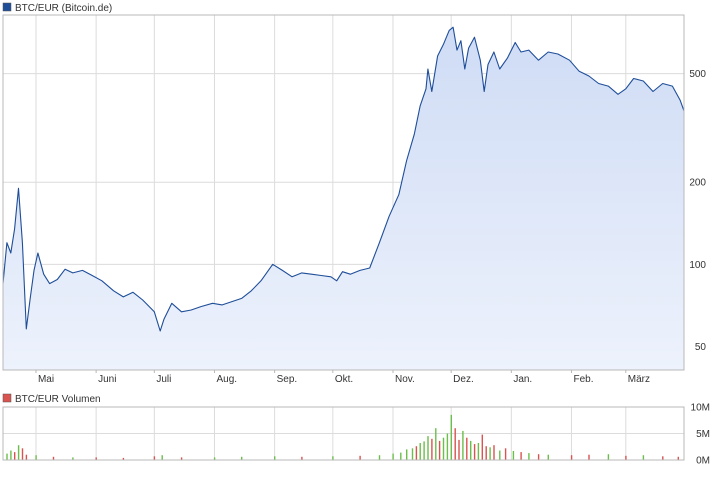 This screenshot has height=496, width=726. Describe the element at coordinates (463, 379) in the screenshot. I see `x-tick-label: Dez.` at that location.